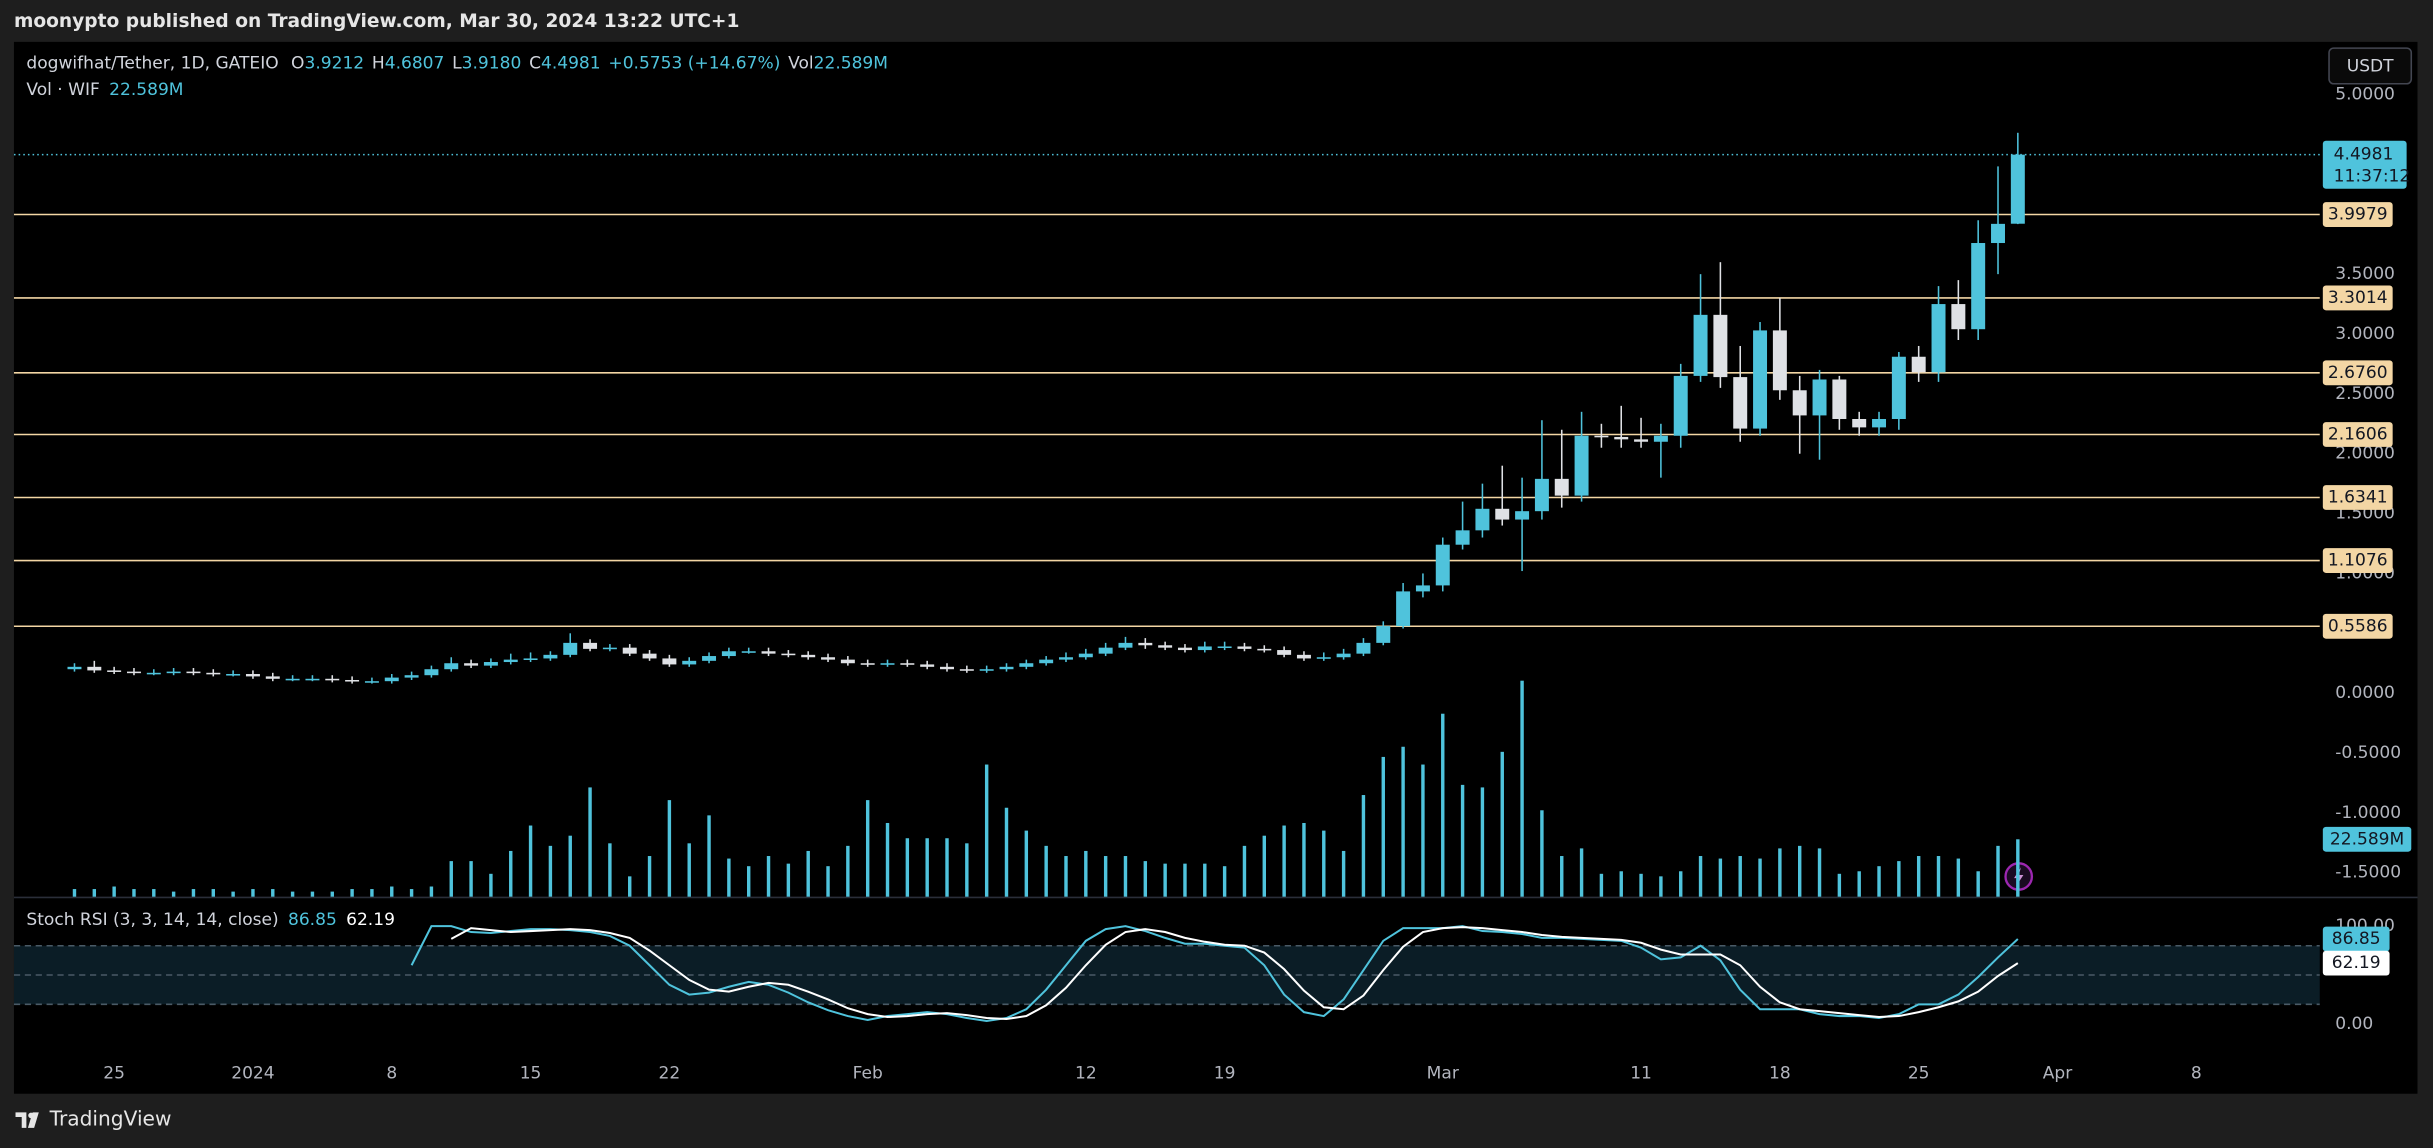 The height and width of the screenshot is (1148, 2433). What do you see at coordinates (851, 64) in the screenshot?
I see `legend-vol-value: 22.589M` at bounding box center [851, 64].